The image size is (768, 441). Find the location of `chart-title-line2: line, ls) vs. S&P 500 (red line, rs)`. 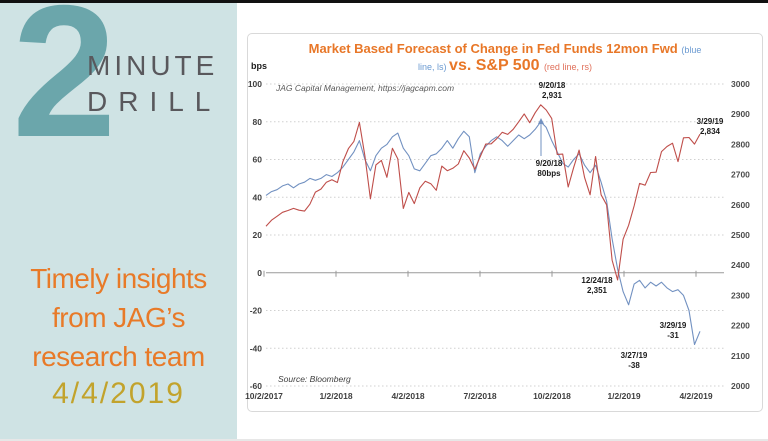

chart-title-line2: line, ls) vs. S&P 500 (red line, rs) is located at coordinates (505, 66).